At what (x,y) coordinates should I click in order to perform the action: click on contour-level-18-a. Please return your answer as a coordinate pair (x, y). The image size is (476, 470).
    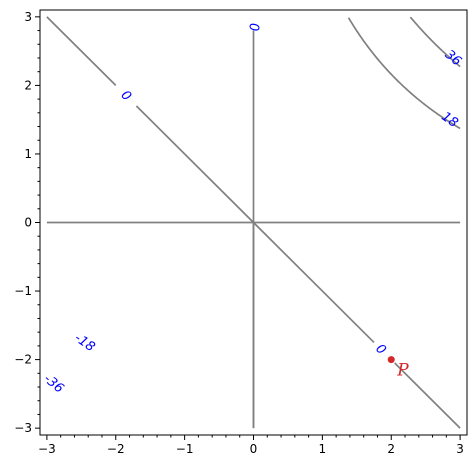
    Looking at the image, I should click on (404, 73).